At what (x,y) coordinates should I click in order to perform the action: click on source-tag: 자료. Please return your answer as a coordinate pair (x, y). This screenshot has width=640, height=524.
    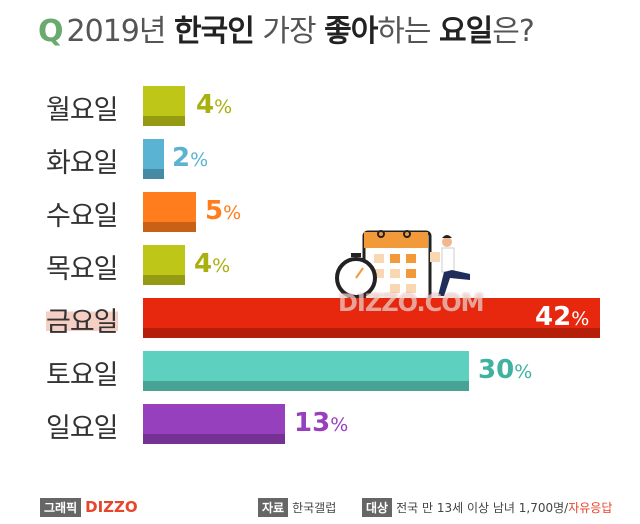
    Looking at the image, I should click on (273, 507).